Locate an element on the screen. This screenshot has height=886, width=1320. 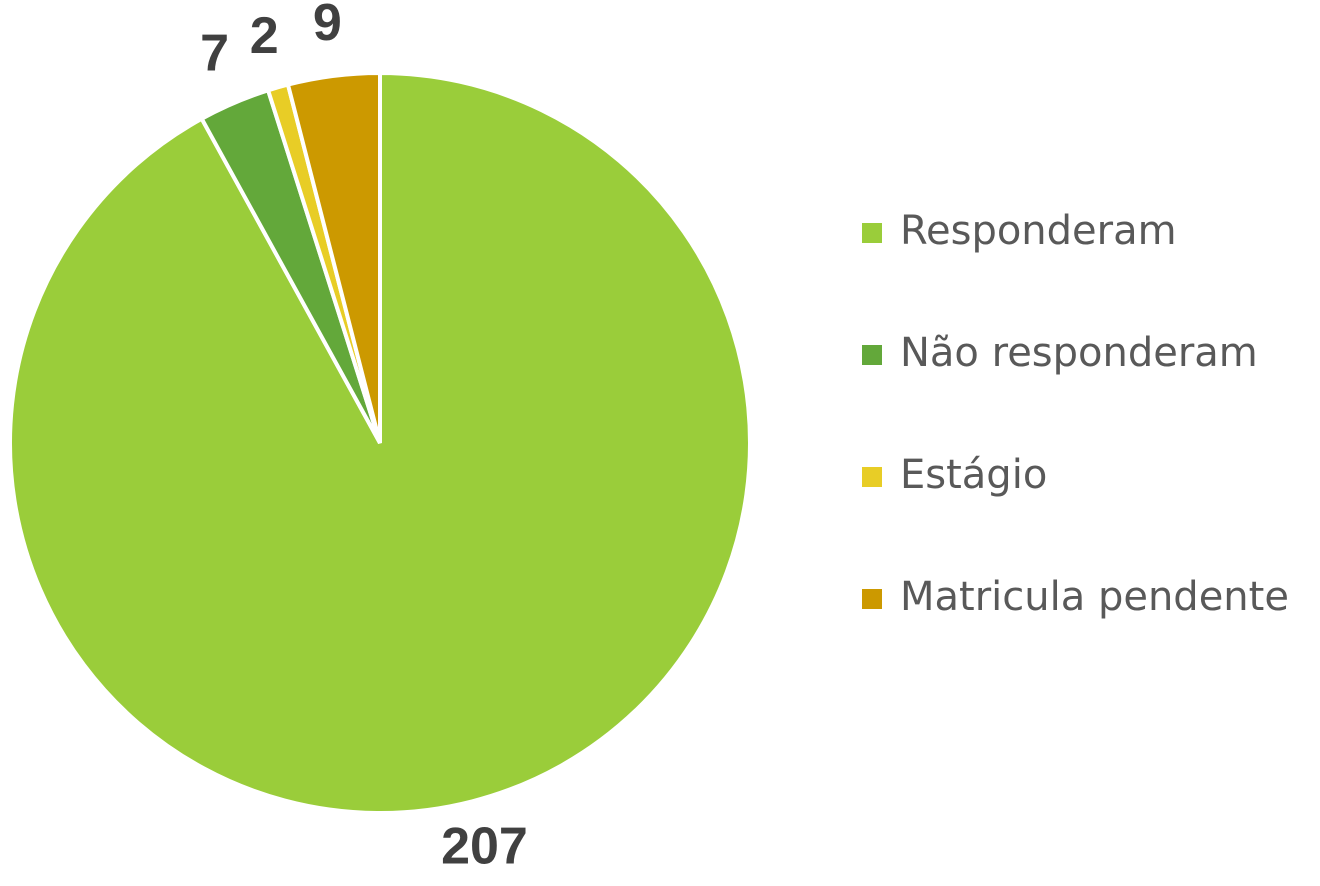
legend-label: Estágio is located at coordinates (973, 475).